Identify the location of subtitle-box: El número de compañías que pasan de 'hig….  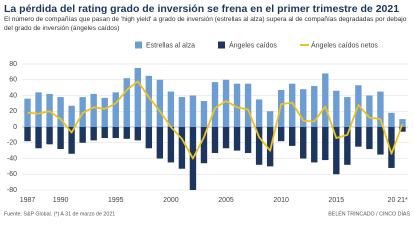
(205, 24).